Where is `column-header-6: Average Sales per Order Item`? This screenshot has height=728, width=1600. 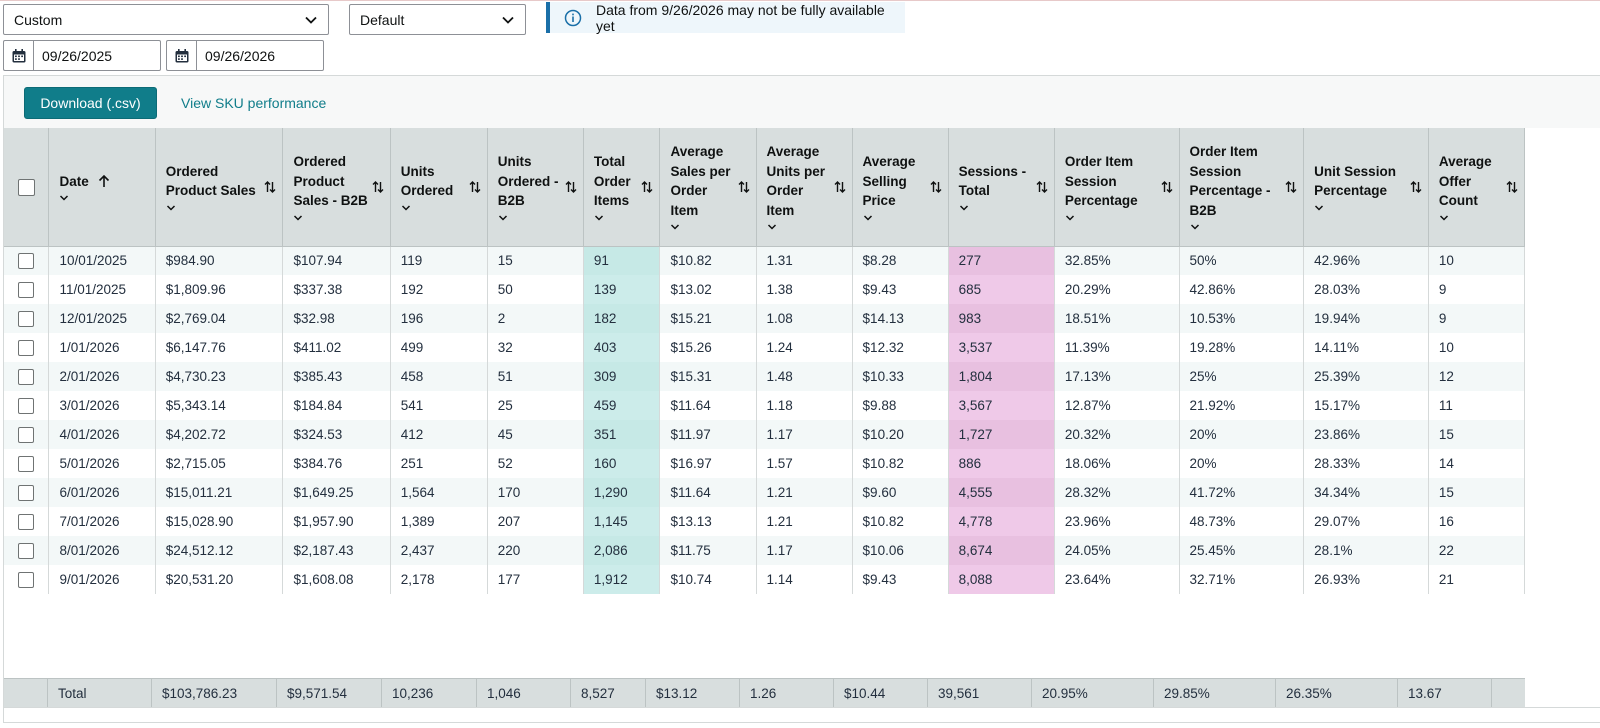
column-header-6: Average Sales per Order Item is located at coordinates (708, 187).